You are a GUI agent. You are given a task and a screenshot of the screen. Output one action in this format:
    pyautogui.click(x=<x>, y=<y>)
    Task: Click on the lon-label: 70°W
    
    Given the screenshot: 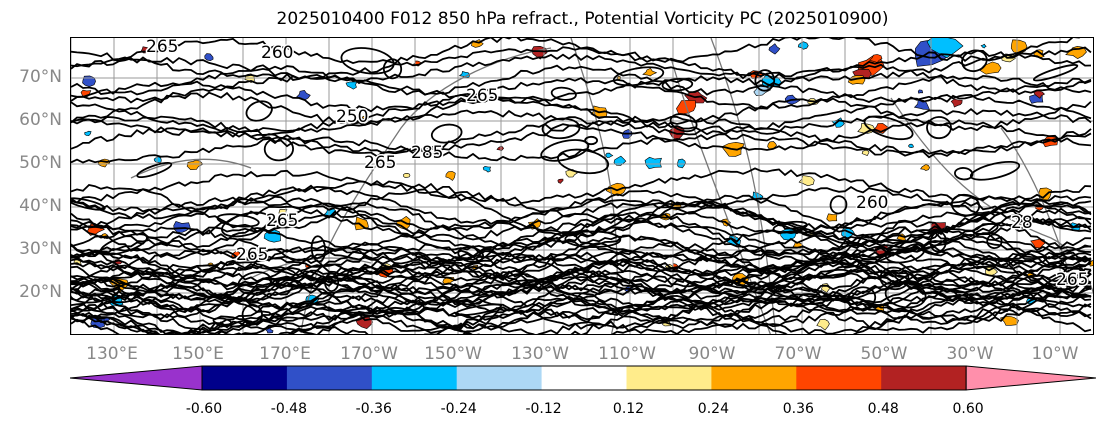 What is the action you would take?
    pyautogui.click(x=798, y=354)
    